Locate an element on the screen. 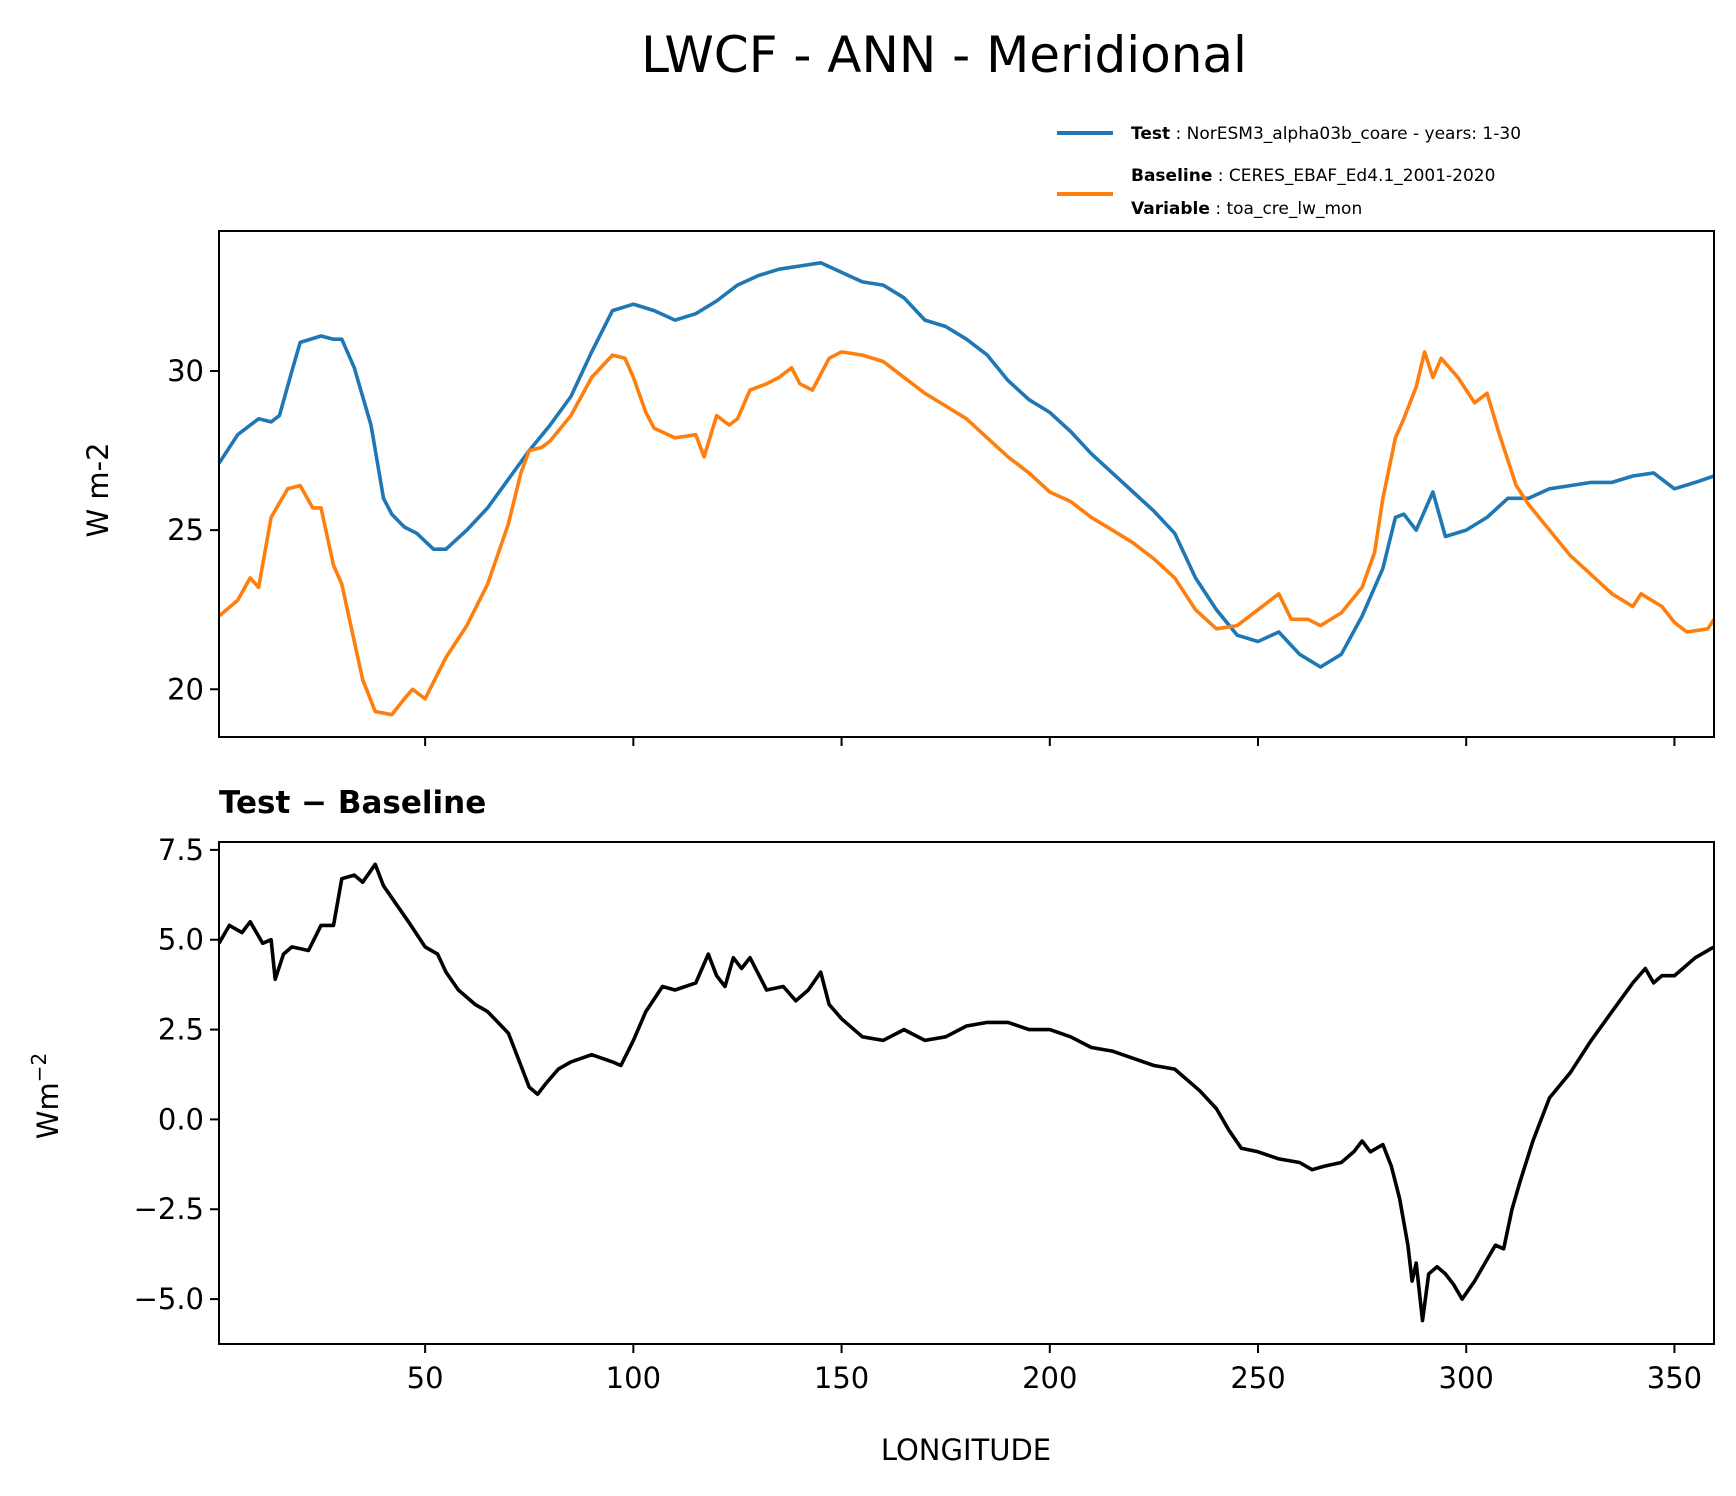  bottom-x-tick-label: 150 is located at coordinates (841, 1378).